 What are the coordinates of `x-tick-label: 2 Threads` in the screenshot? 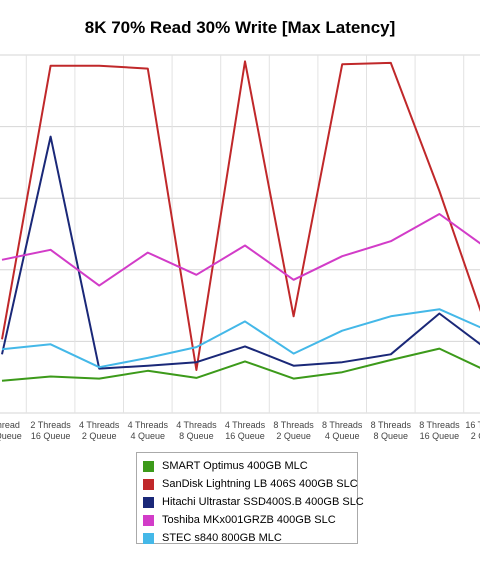 It's located at (50, 425).